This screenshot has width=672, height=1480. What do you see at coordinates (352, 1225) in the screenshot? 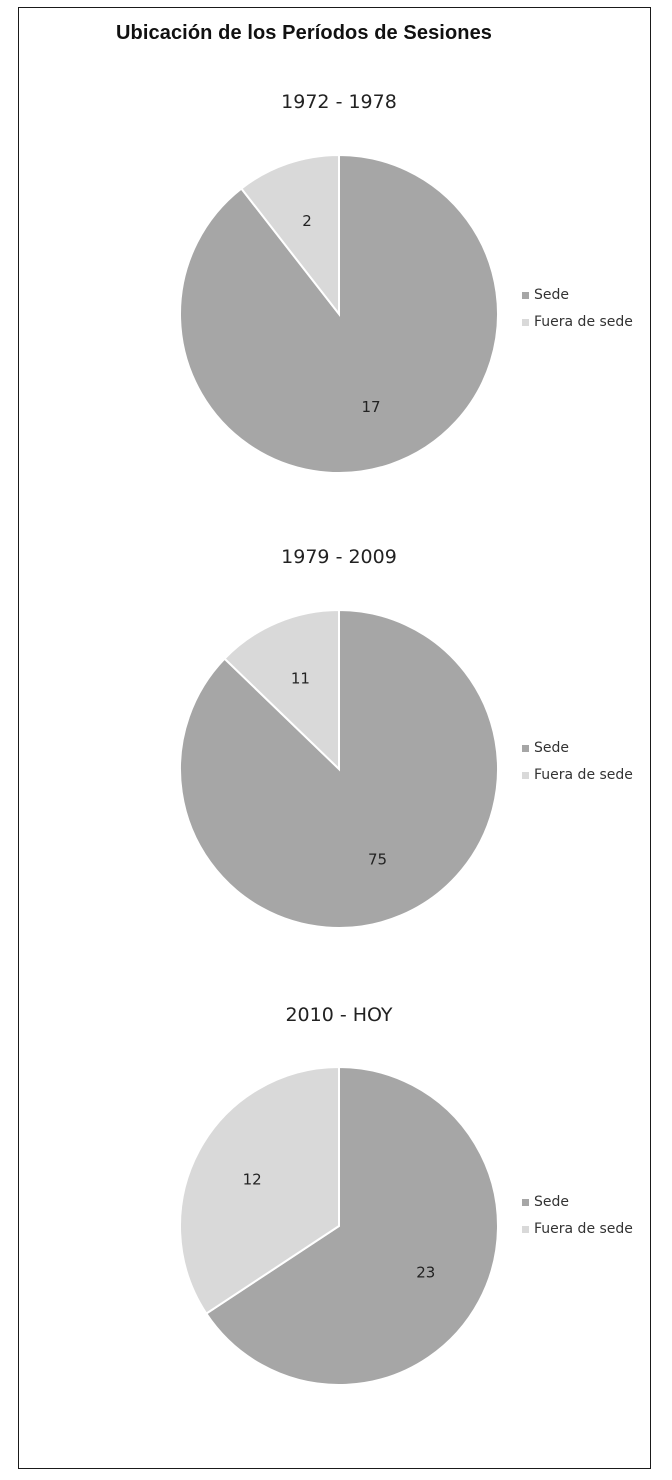
I see `pie-slice-sede` at bounding box center [352, 1225].